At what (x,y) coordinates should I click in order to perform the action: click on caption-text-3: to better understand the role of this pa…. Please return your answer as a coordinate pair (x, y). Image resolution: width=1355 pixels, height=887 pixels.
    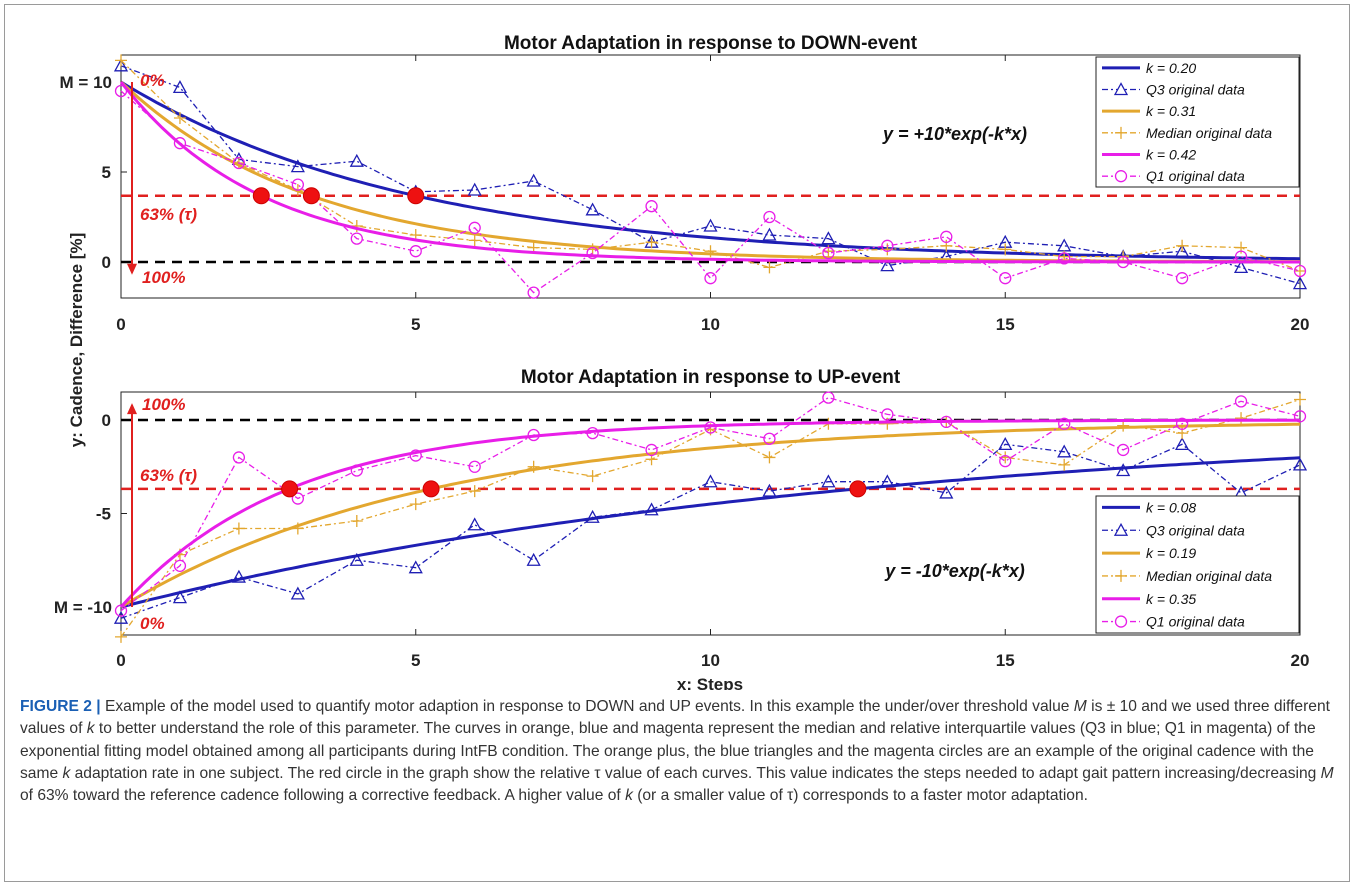
    Looking at the image, I should click on (668, 751).